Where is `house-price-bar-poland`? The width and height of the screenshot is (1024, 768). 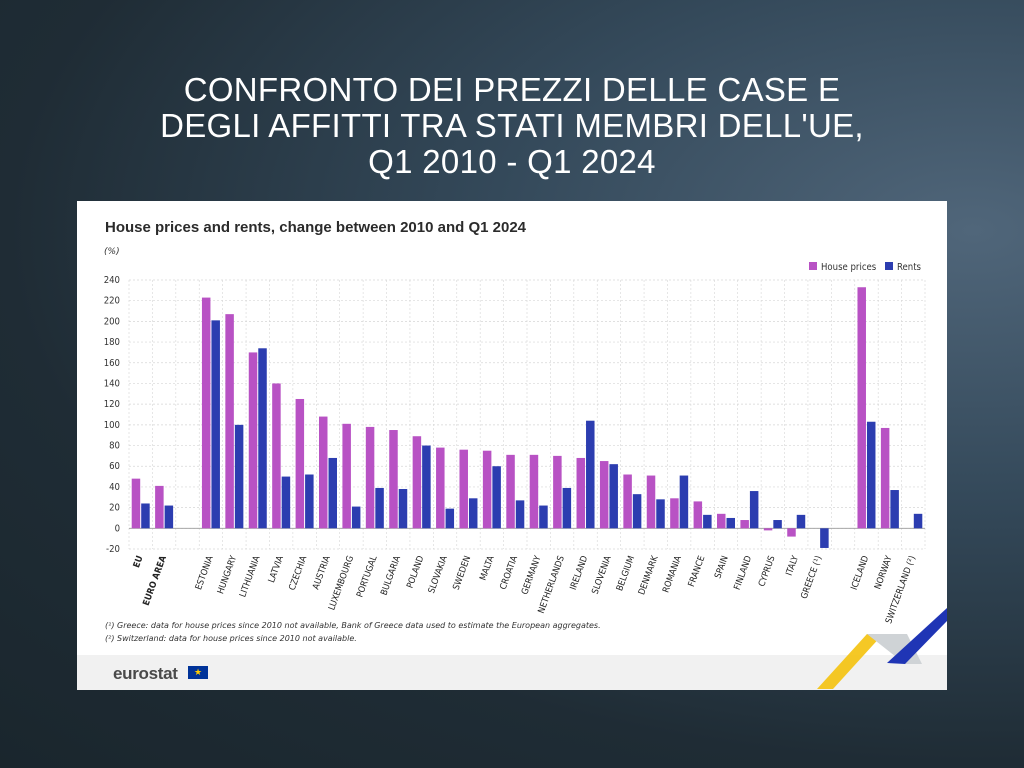 house-price-bar-poland is located at coordinates (417, 482).